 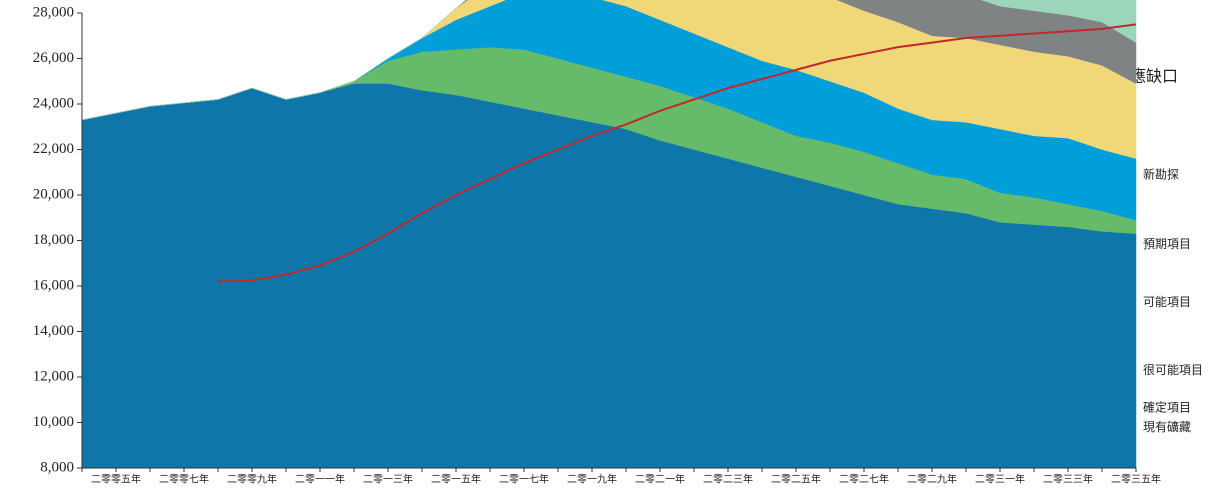 What do you see at coordinates (53, 376) in the screenshot?
I see `y-tick-label: 12,000` at bounding box center [53, 376].